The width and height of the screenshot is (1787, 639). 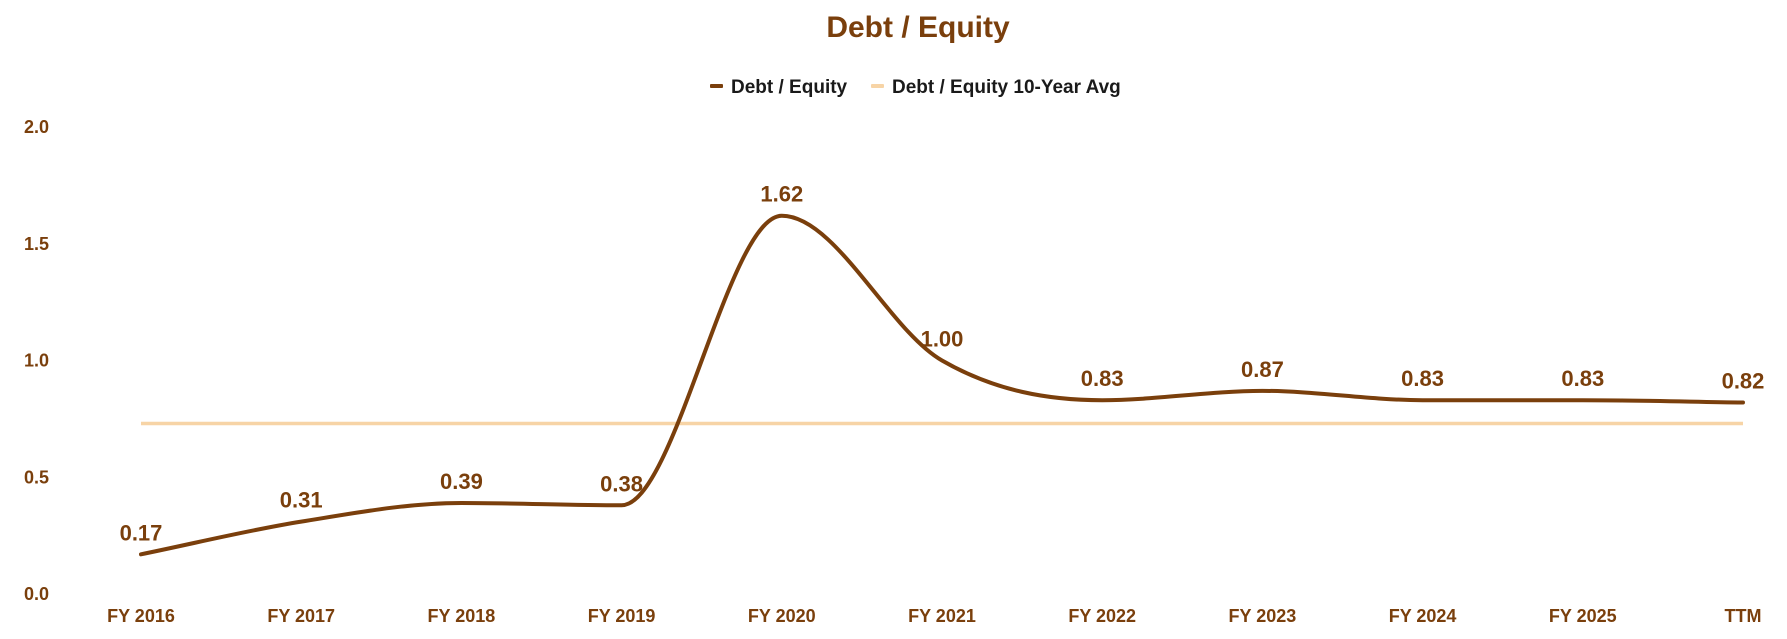 I want to click on y-tick-label: 1.0, so click(x=36, y=361).